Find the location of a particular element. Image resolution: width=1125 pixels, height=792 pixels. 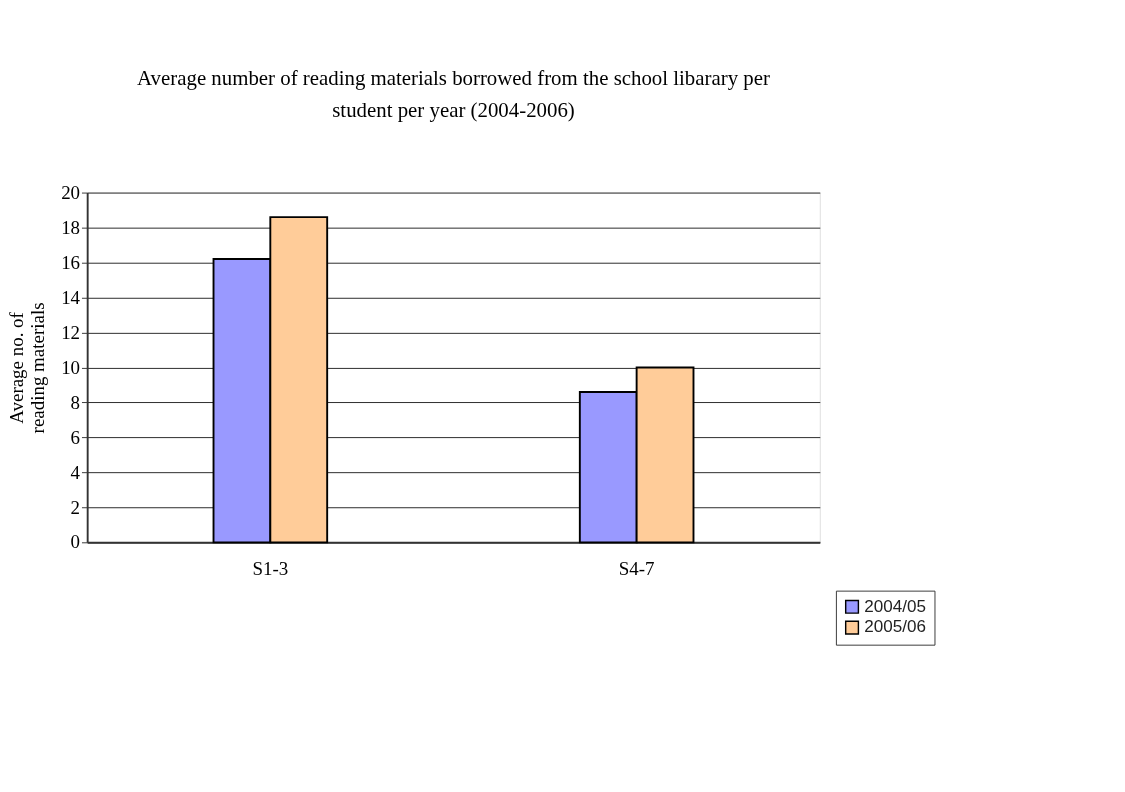

text: Average number of reading materials borrowed from the school libarary per is located at coordinates (453, 77).